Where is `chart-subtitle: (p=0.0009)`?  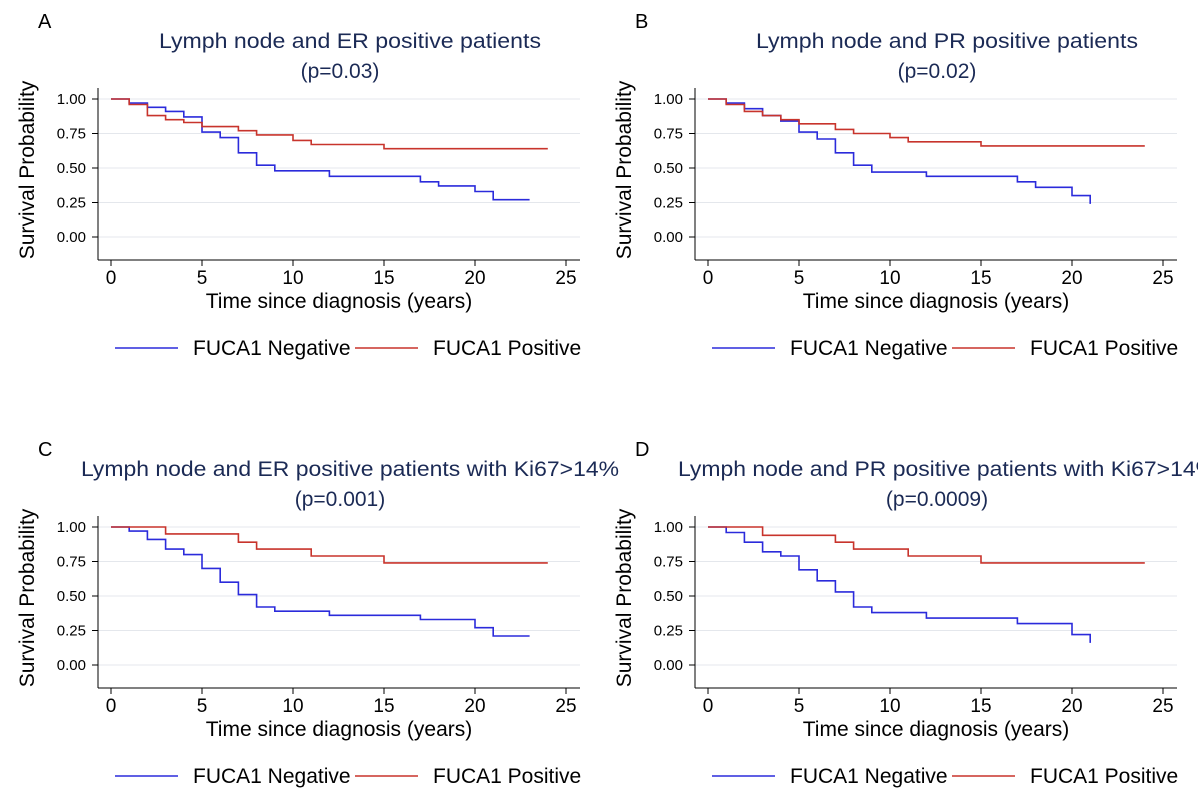
chart-subtitle: (p=0.0009) is located at coordinates (937, 499).